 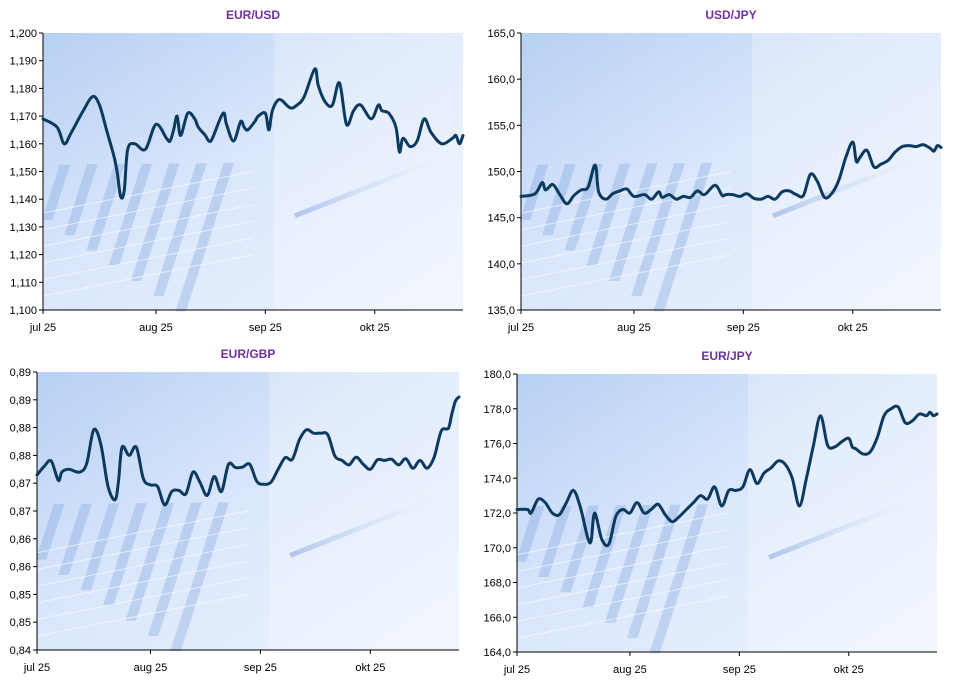 What do you see at coordinates (497, 618) in the screenshot?
I see `y-tick-label: 166,0` at bounding box center [497, 618].